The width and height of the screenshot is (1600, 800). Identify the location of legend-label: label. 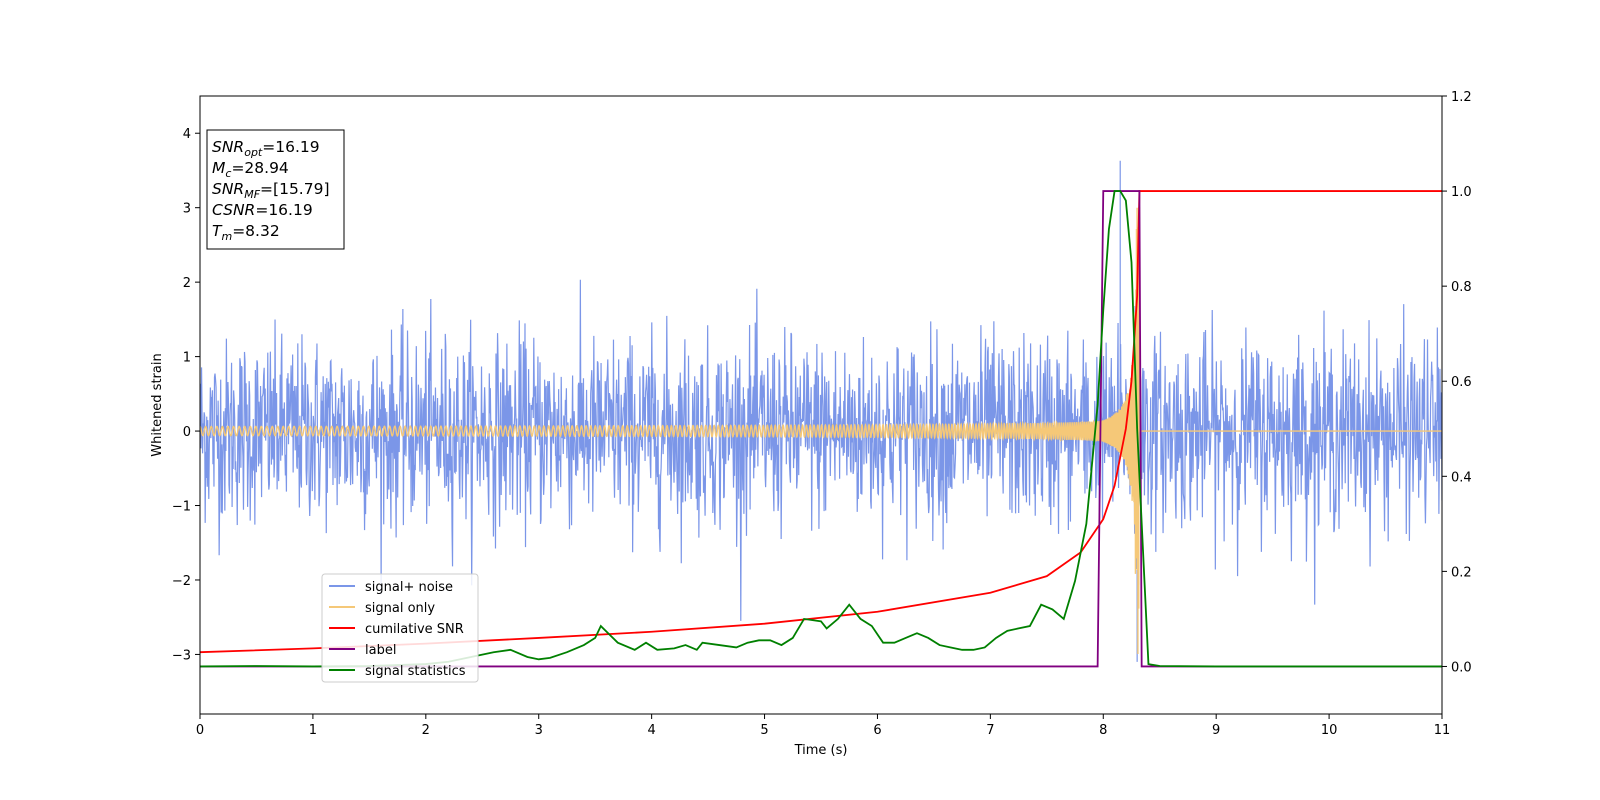
(380, 650).